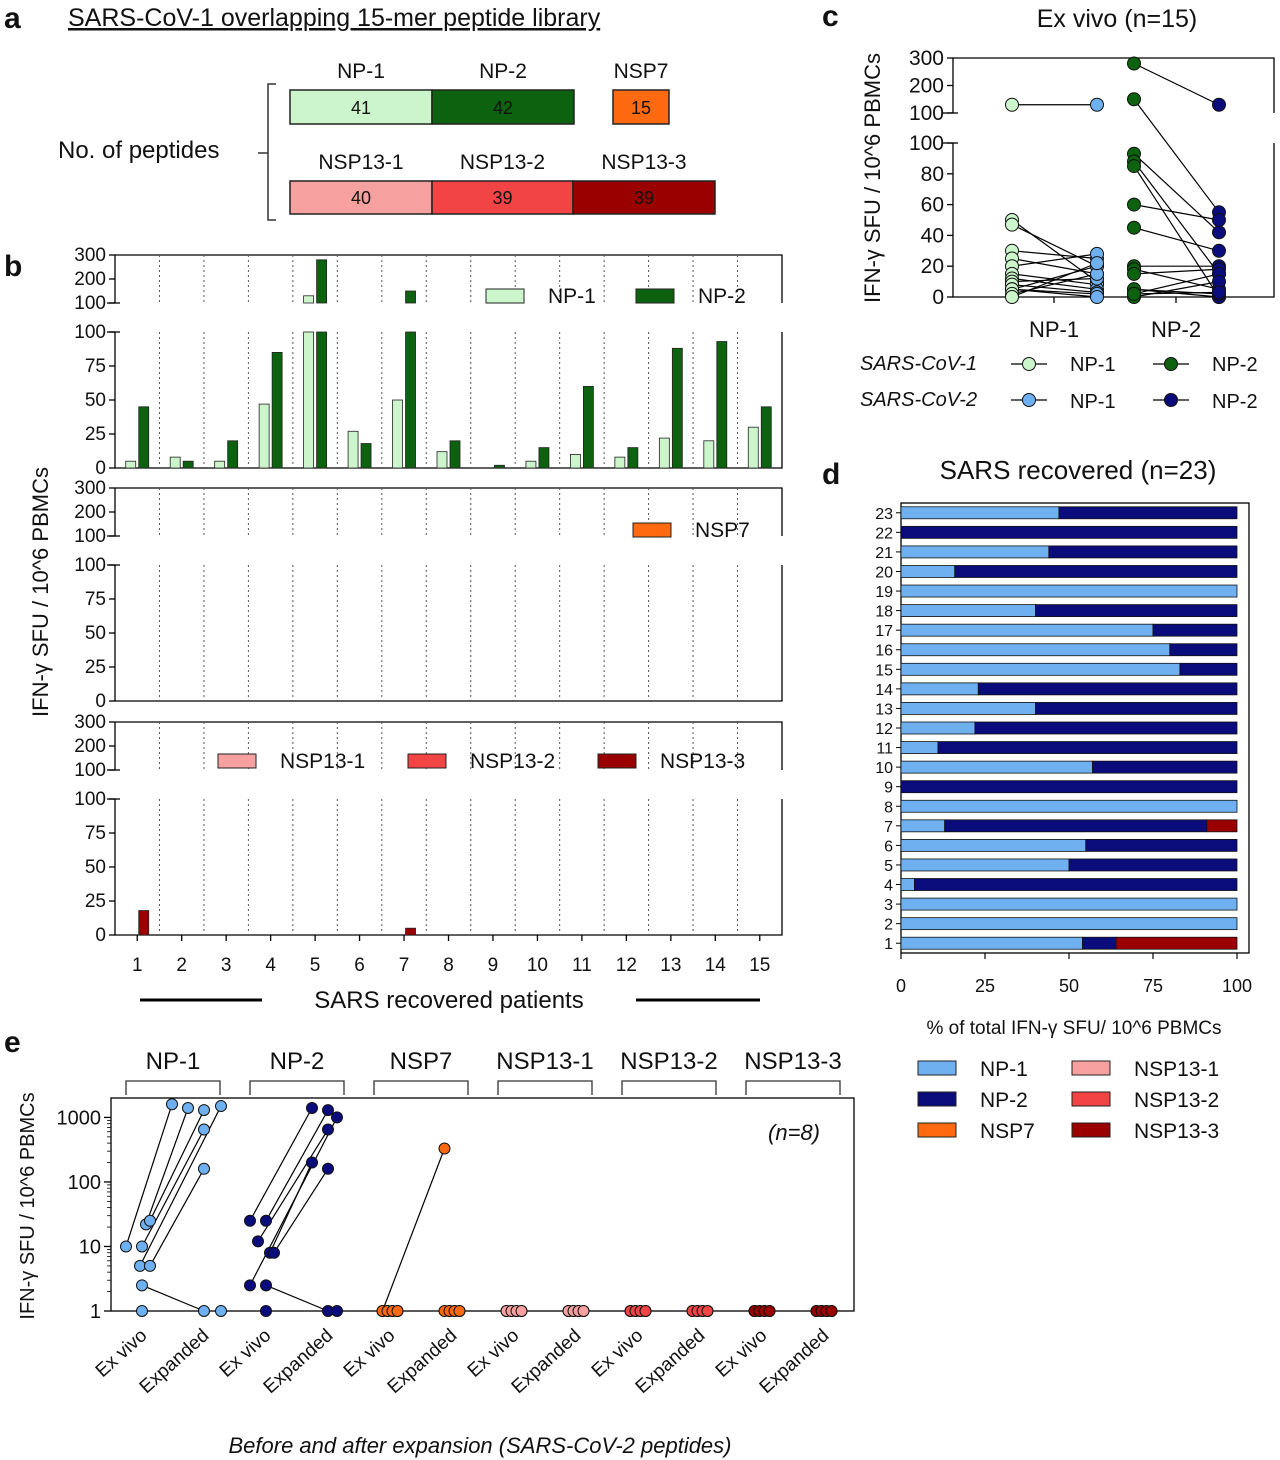 This screenshot has width=1280, height=1460. Describe the element at coordinates (884, 709) in the screenshot. I see `y-tick-label-patient-13: 13` at that location.